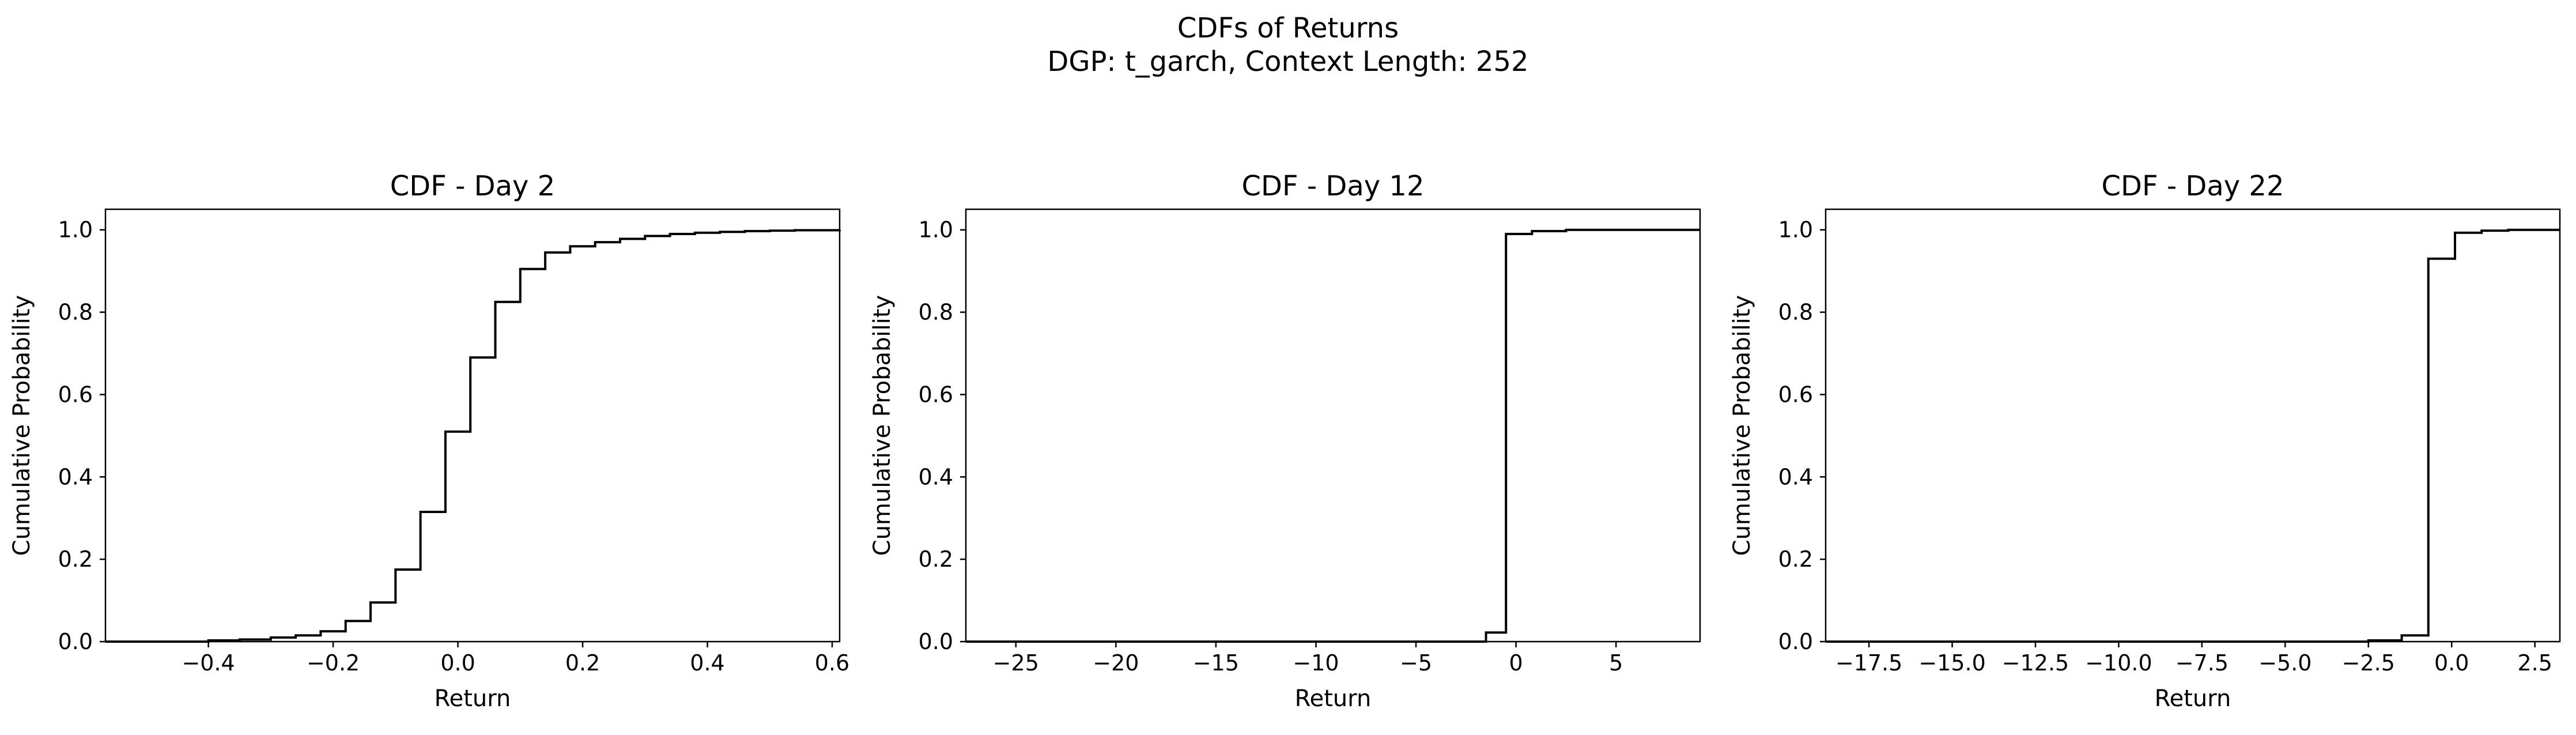 This screenshot has width=2576, height=735. What do you see at coordinates (2201, 663) in the screenshot?
I see `x-tick-label: −7.5` at bounding box center [2201, 663].